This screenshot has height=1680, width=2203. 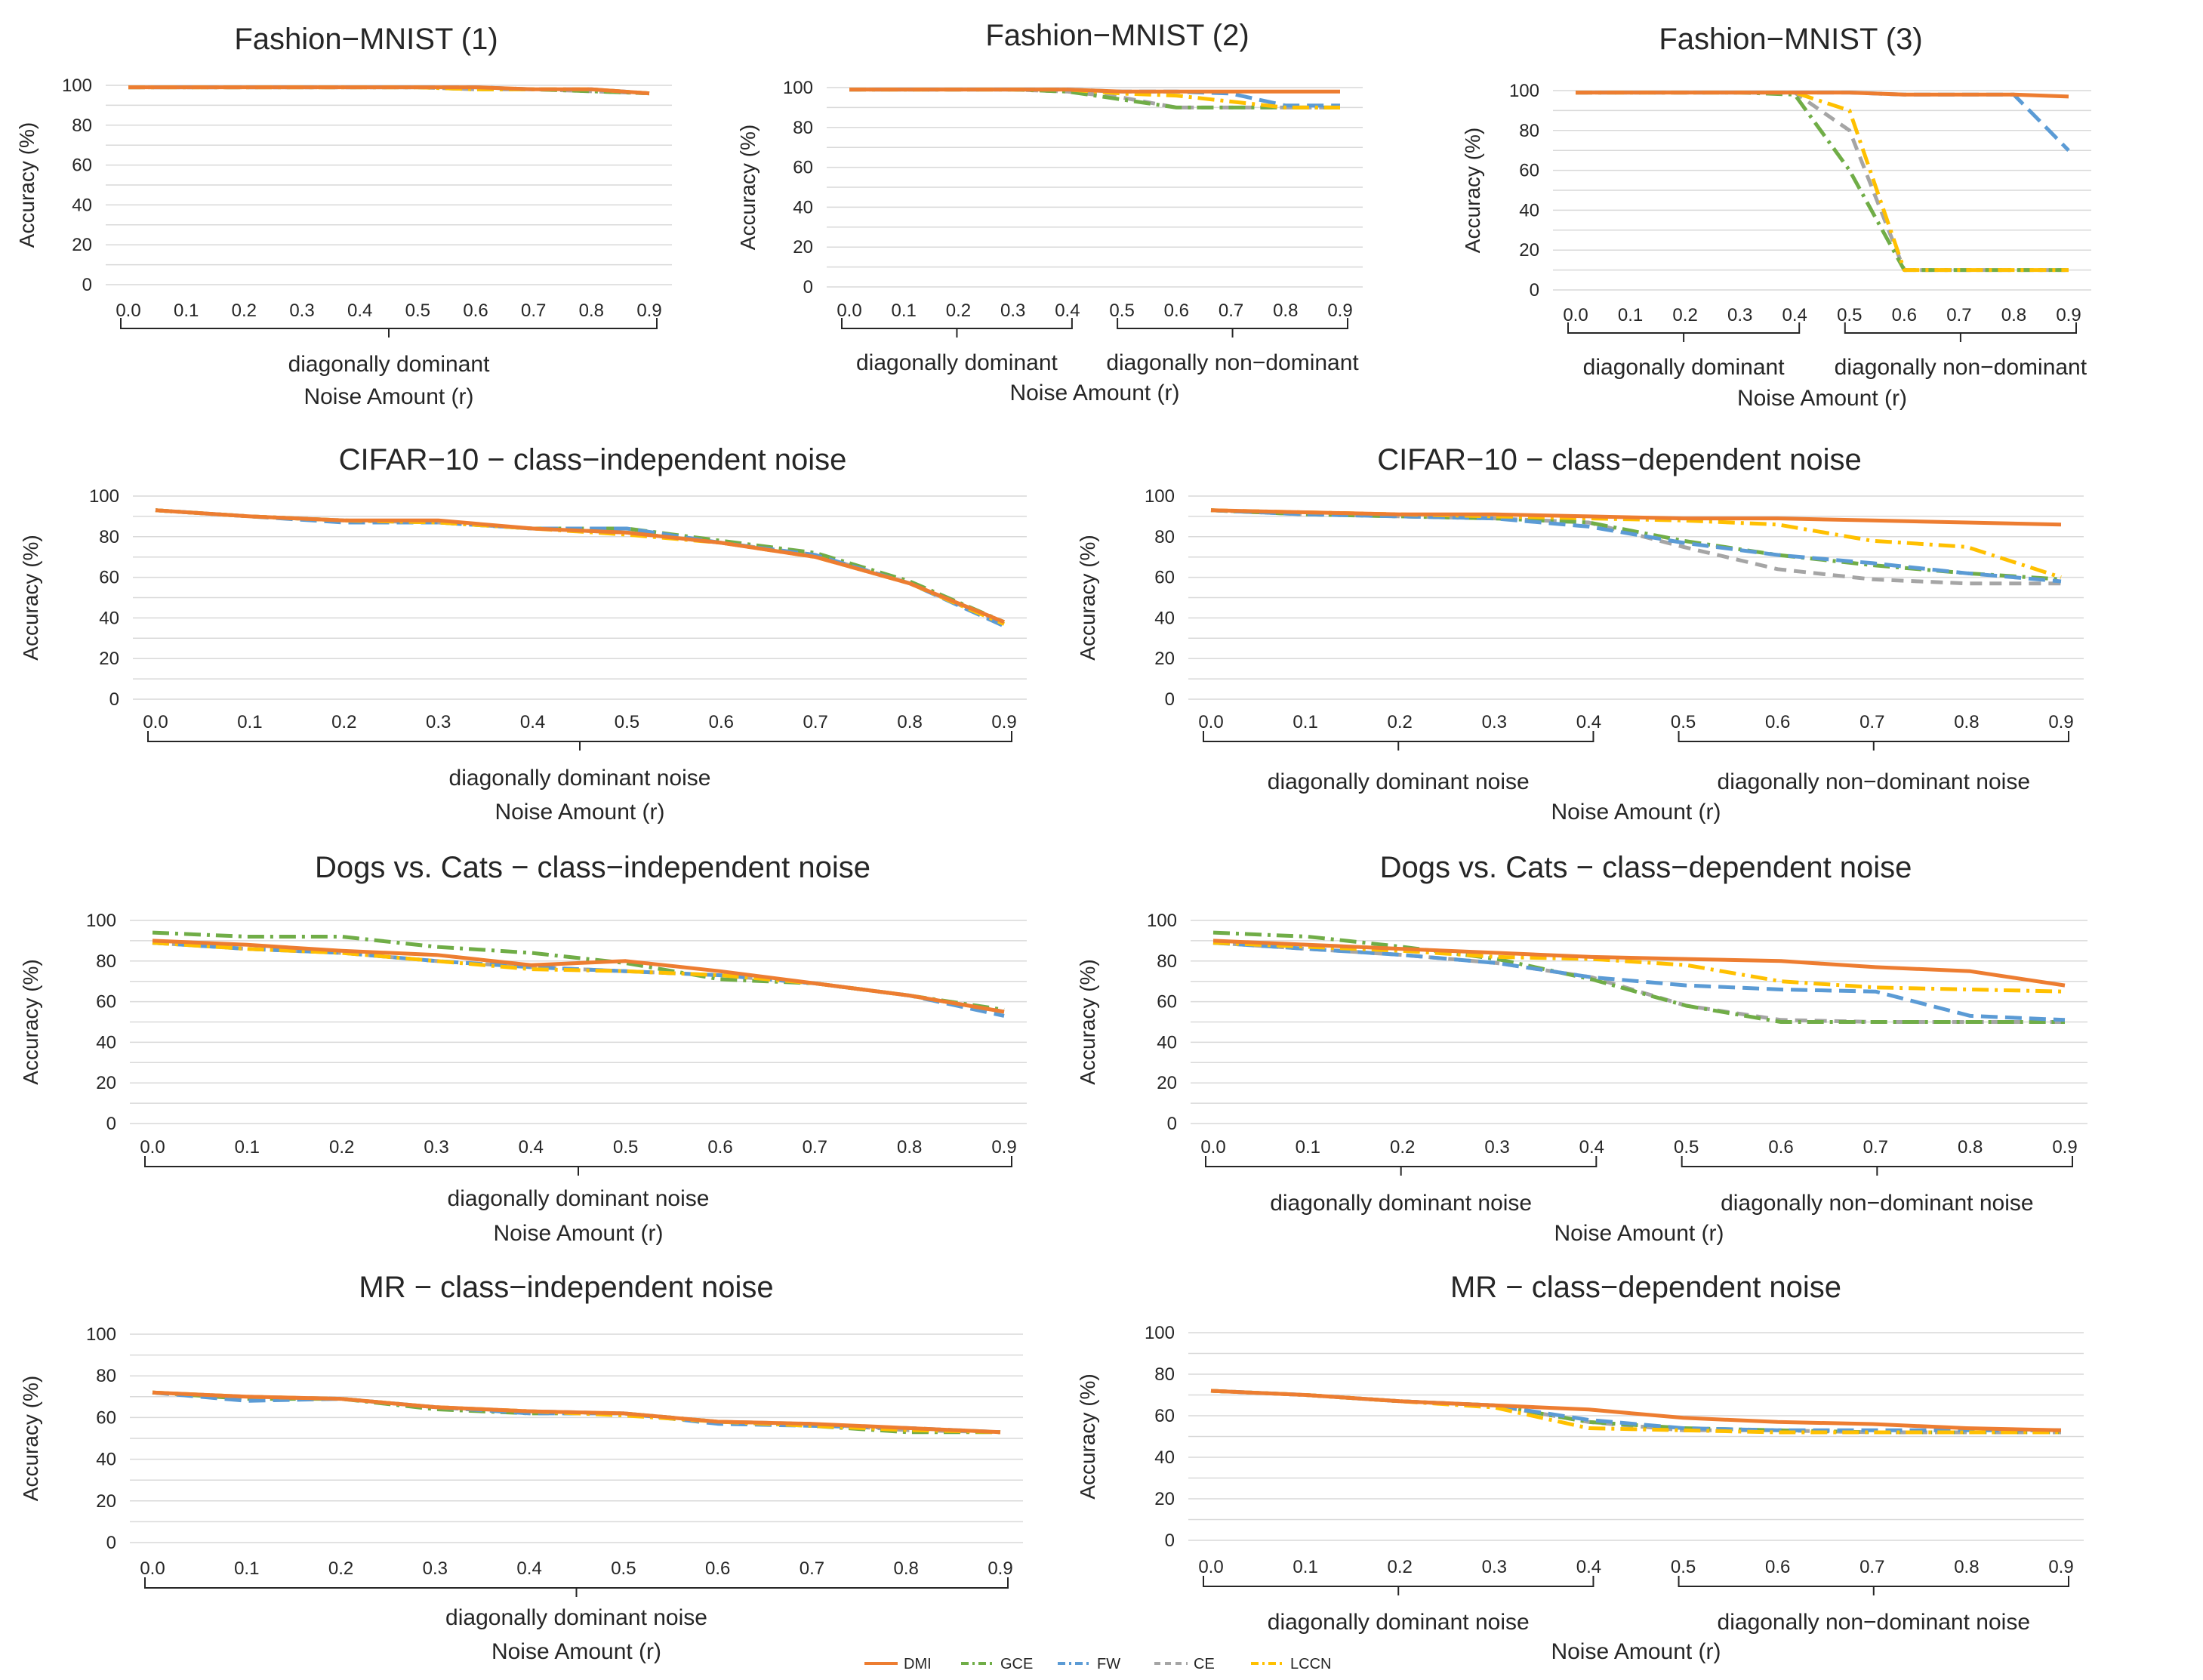 I want to click on chart-title: MR − class−independent noise, so click(x=566, y=1287).